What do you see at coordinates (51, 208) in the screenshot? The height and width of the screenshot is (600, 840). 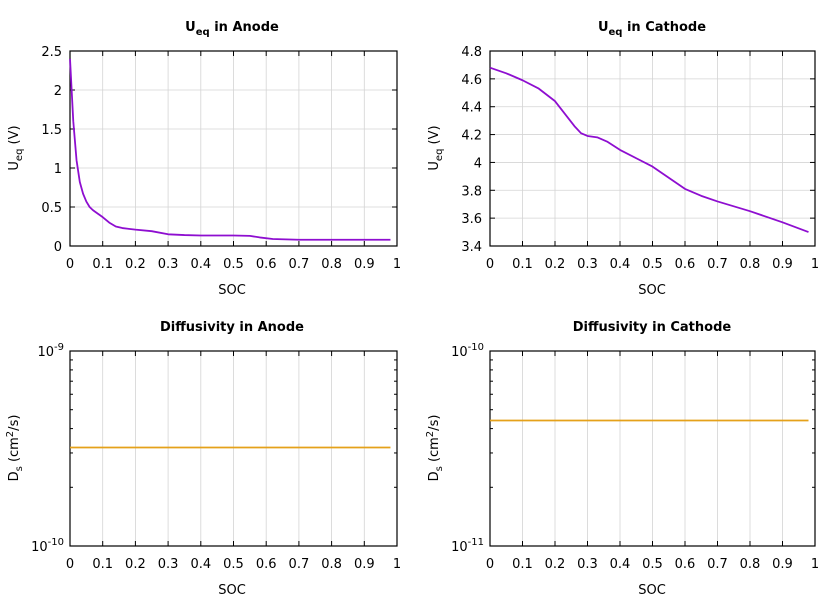 I see `y-tick-label: 0.5` at bounding box center [51, 208].